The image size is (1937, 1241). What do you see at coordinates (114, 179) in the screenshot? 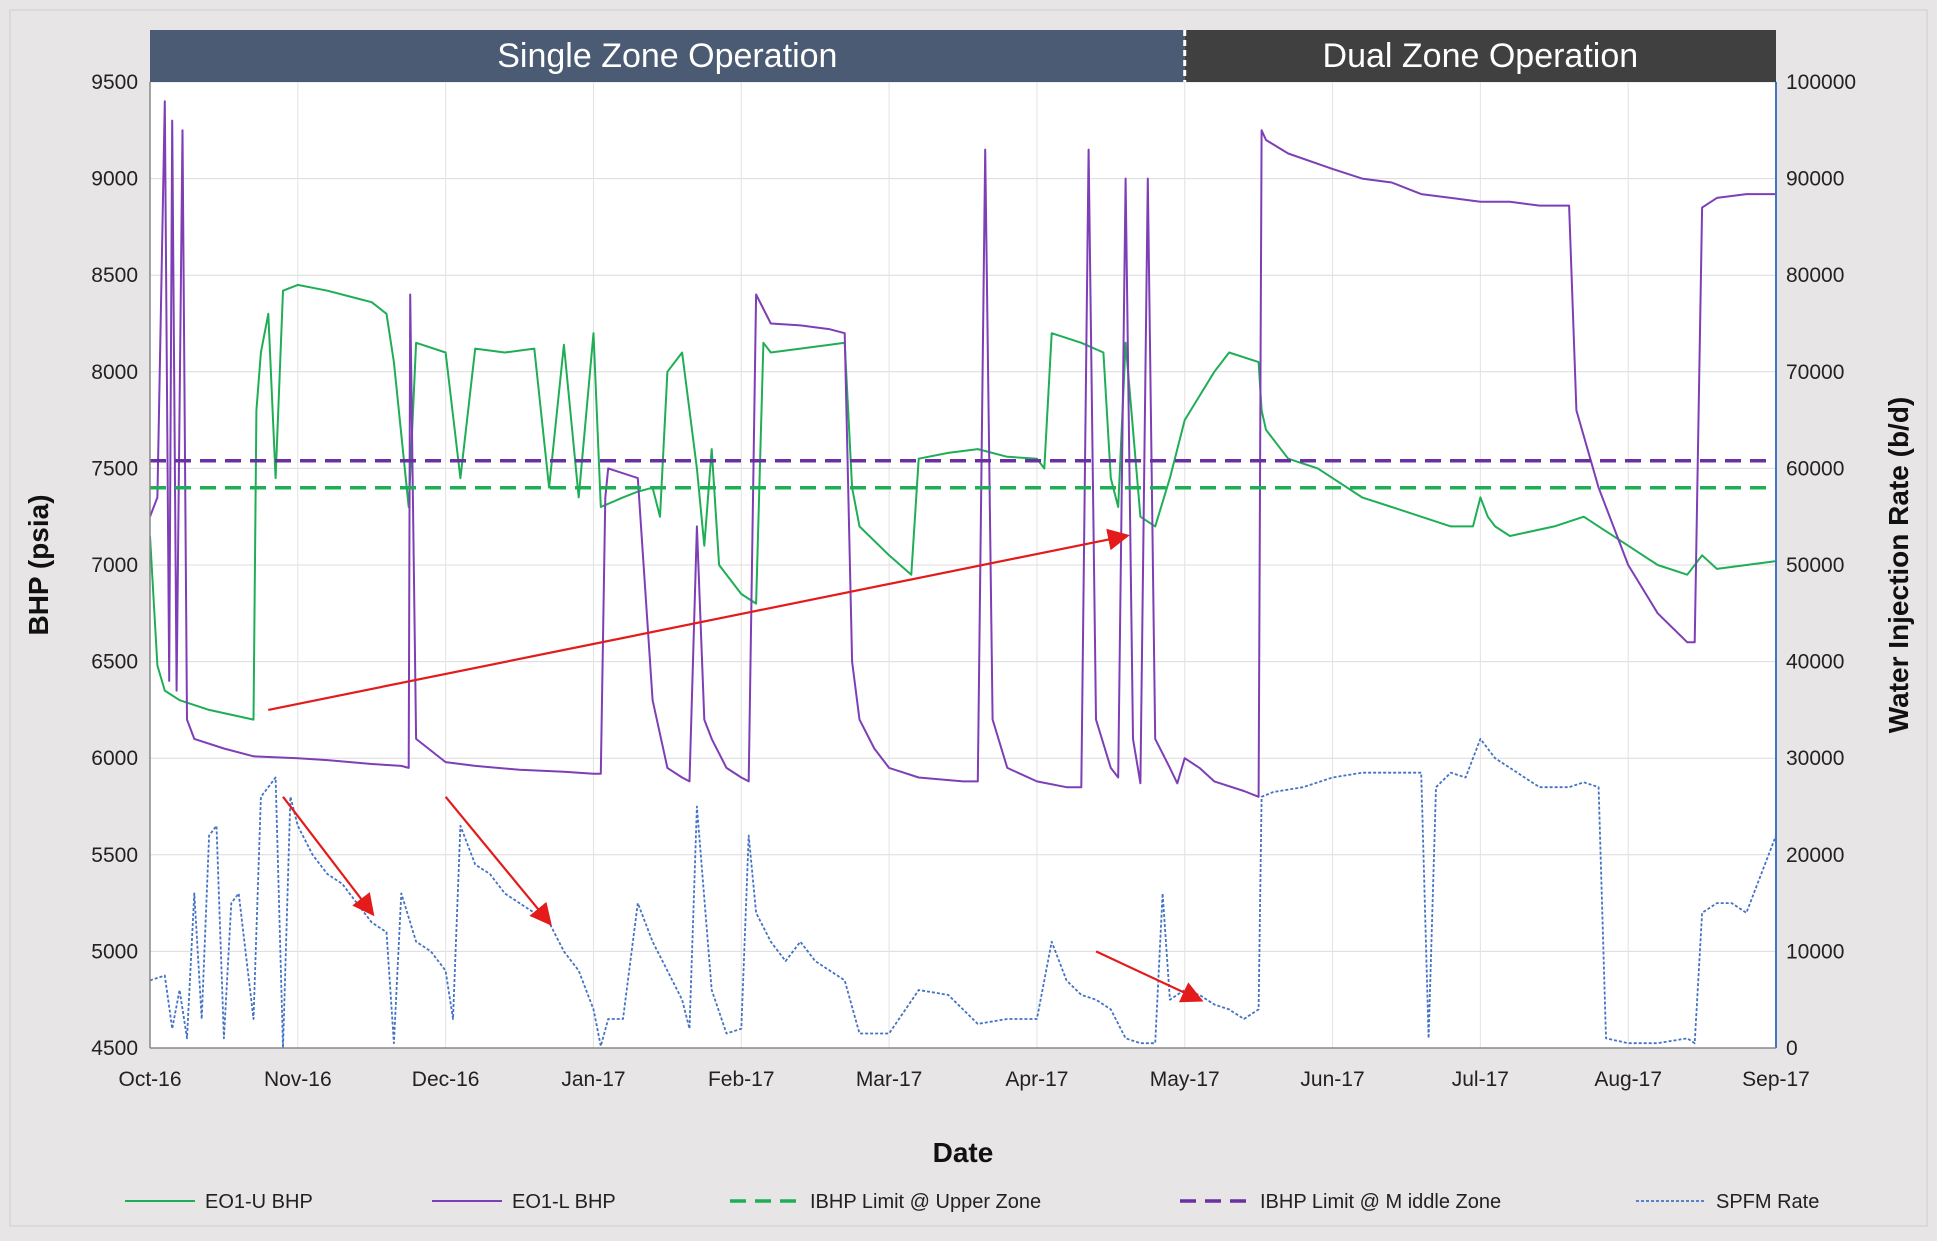
I see `y-left-tick-label: 9000` at bounding box center [114, 179].